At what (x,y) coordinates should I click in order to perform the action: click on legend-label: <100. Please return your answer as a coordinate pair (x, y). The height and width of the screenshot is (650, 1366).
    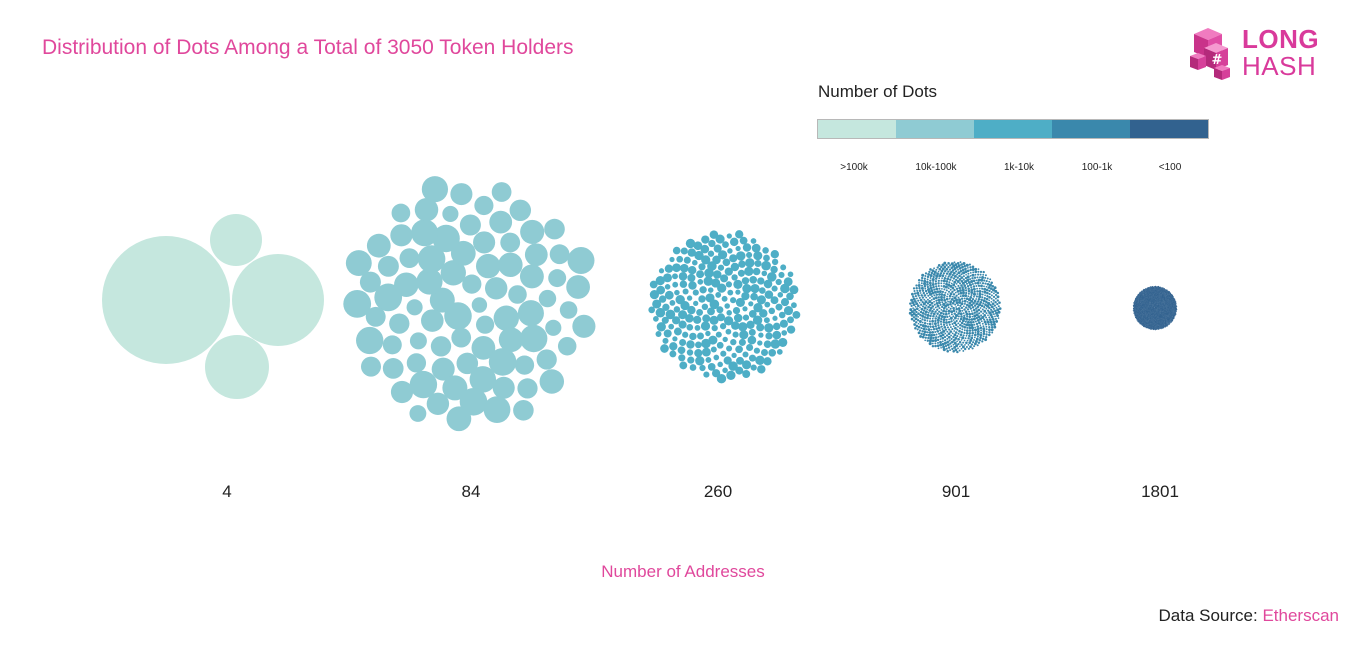
    Looking at the image, I should click on (1170, 167).